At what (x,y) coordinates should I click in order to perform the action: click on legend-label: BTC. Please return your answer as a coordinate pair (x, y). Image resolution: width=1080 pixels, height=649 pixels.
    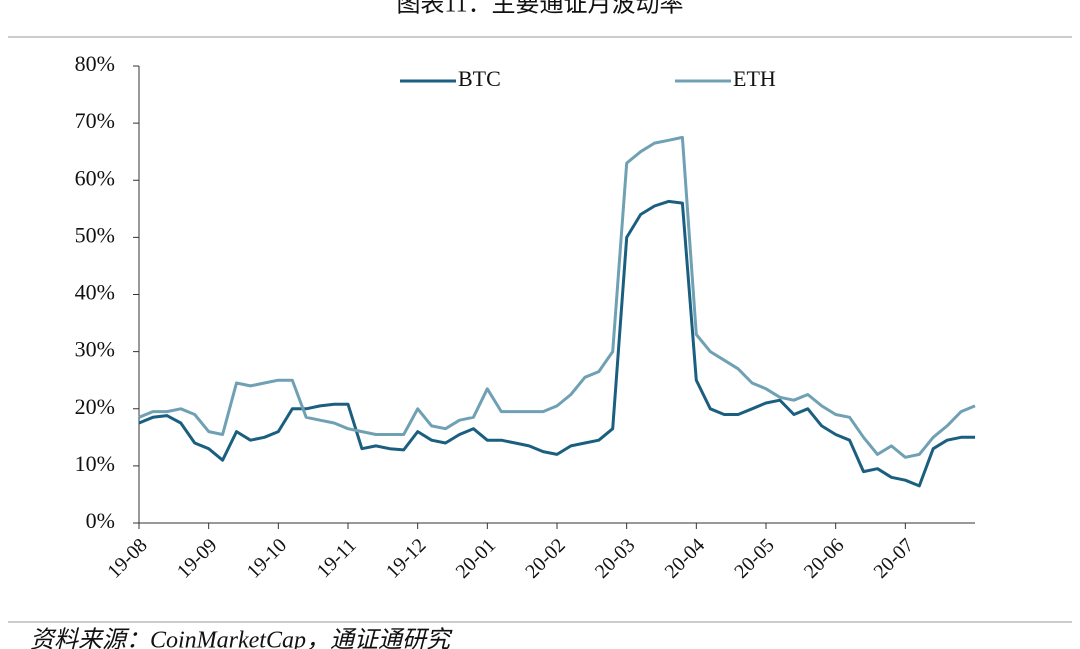
    Looking at the image, I should click on (479, 78).